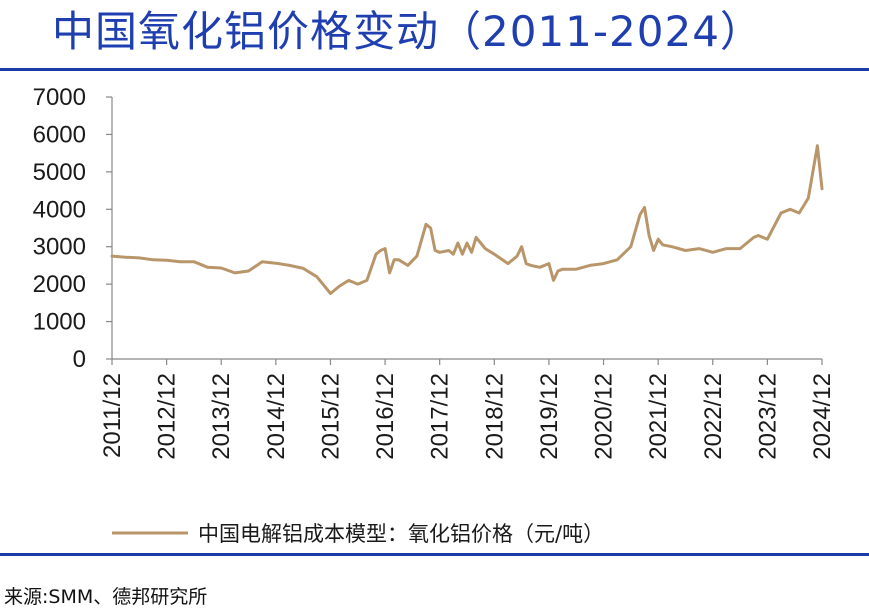 The width and height of the screenshot is (869, 615). I want to click on x-tick-label: 2013/12, so click(221, 416).